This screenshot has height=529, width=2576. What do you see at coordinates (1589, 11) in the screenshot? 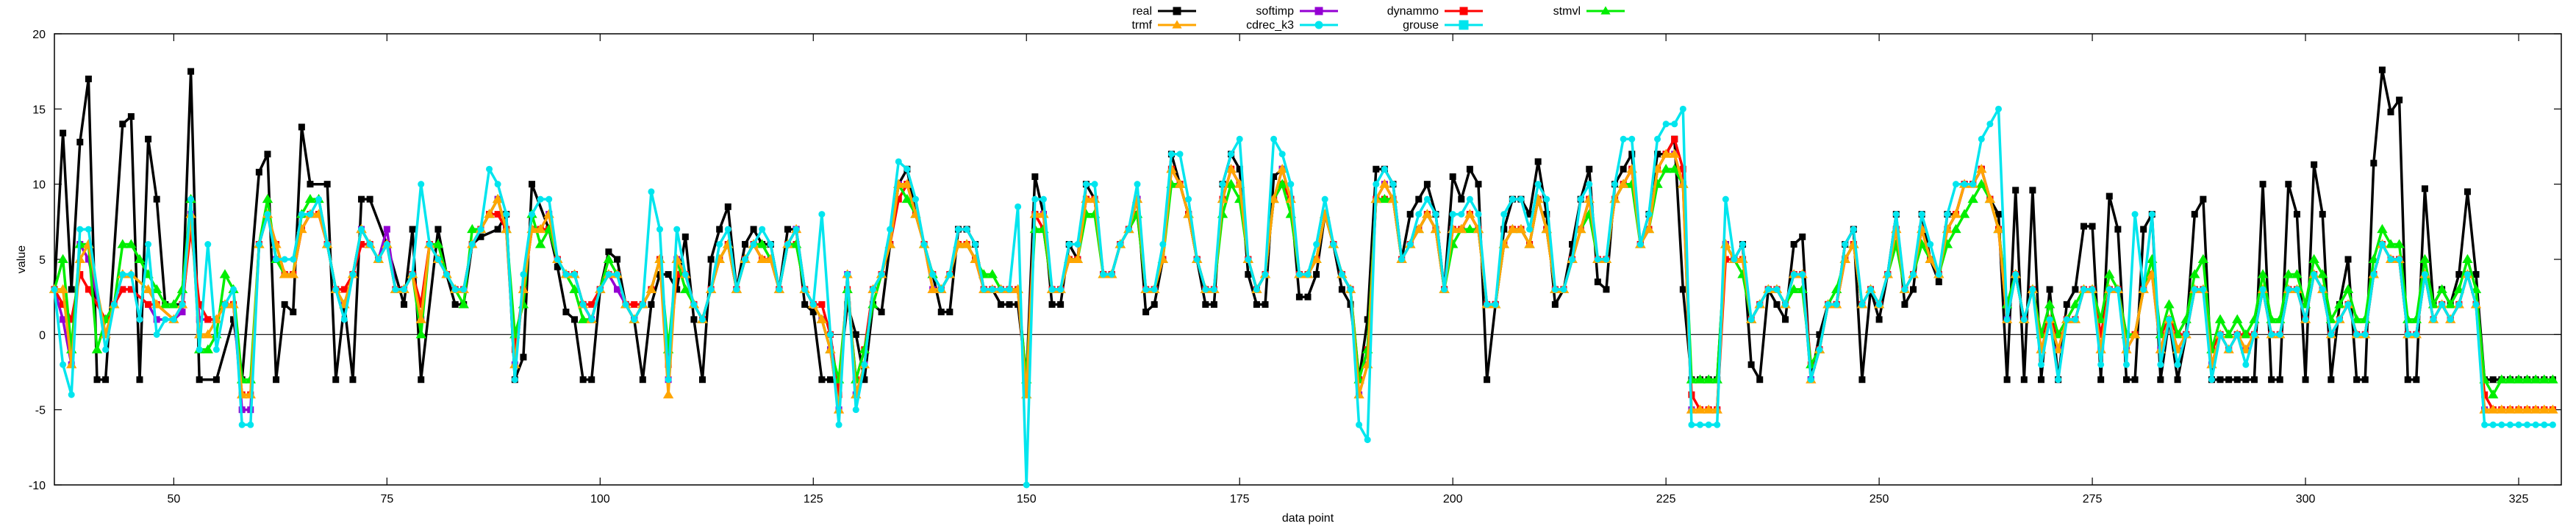
I see `legend-item-stmvl: stmvl` at bounding box center [1589, 11].